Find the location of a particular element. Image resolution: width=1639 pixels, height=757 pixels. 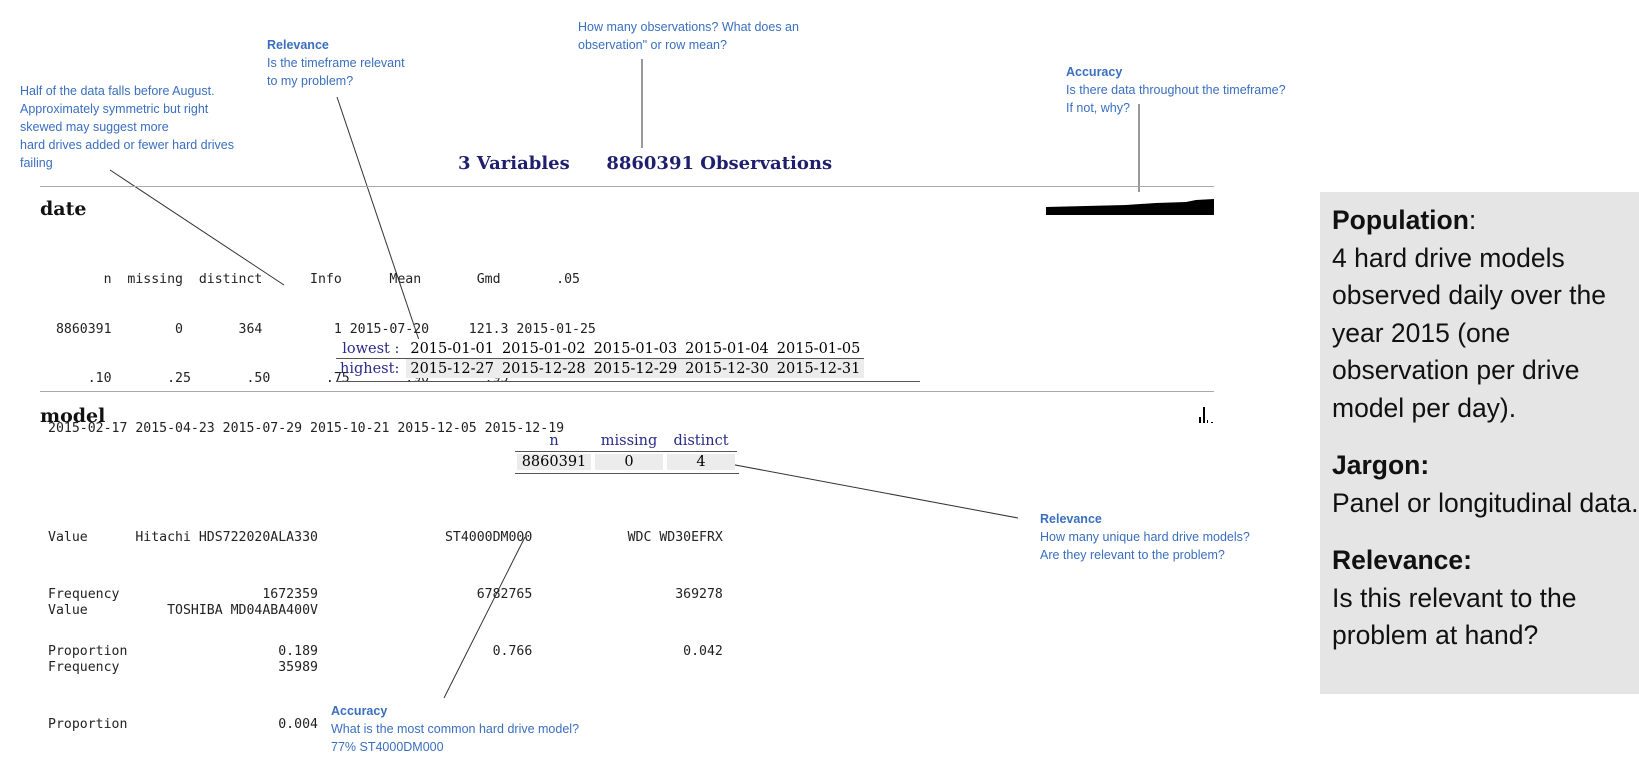

observations-count: 8860391 Observations is located at coordinates (719, 163).